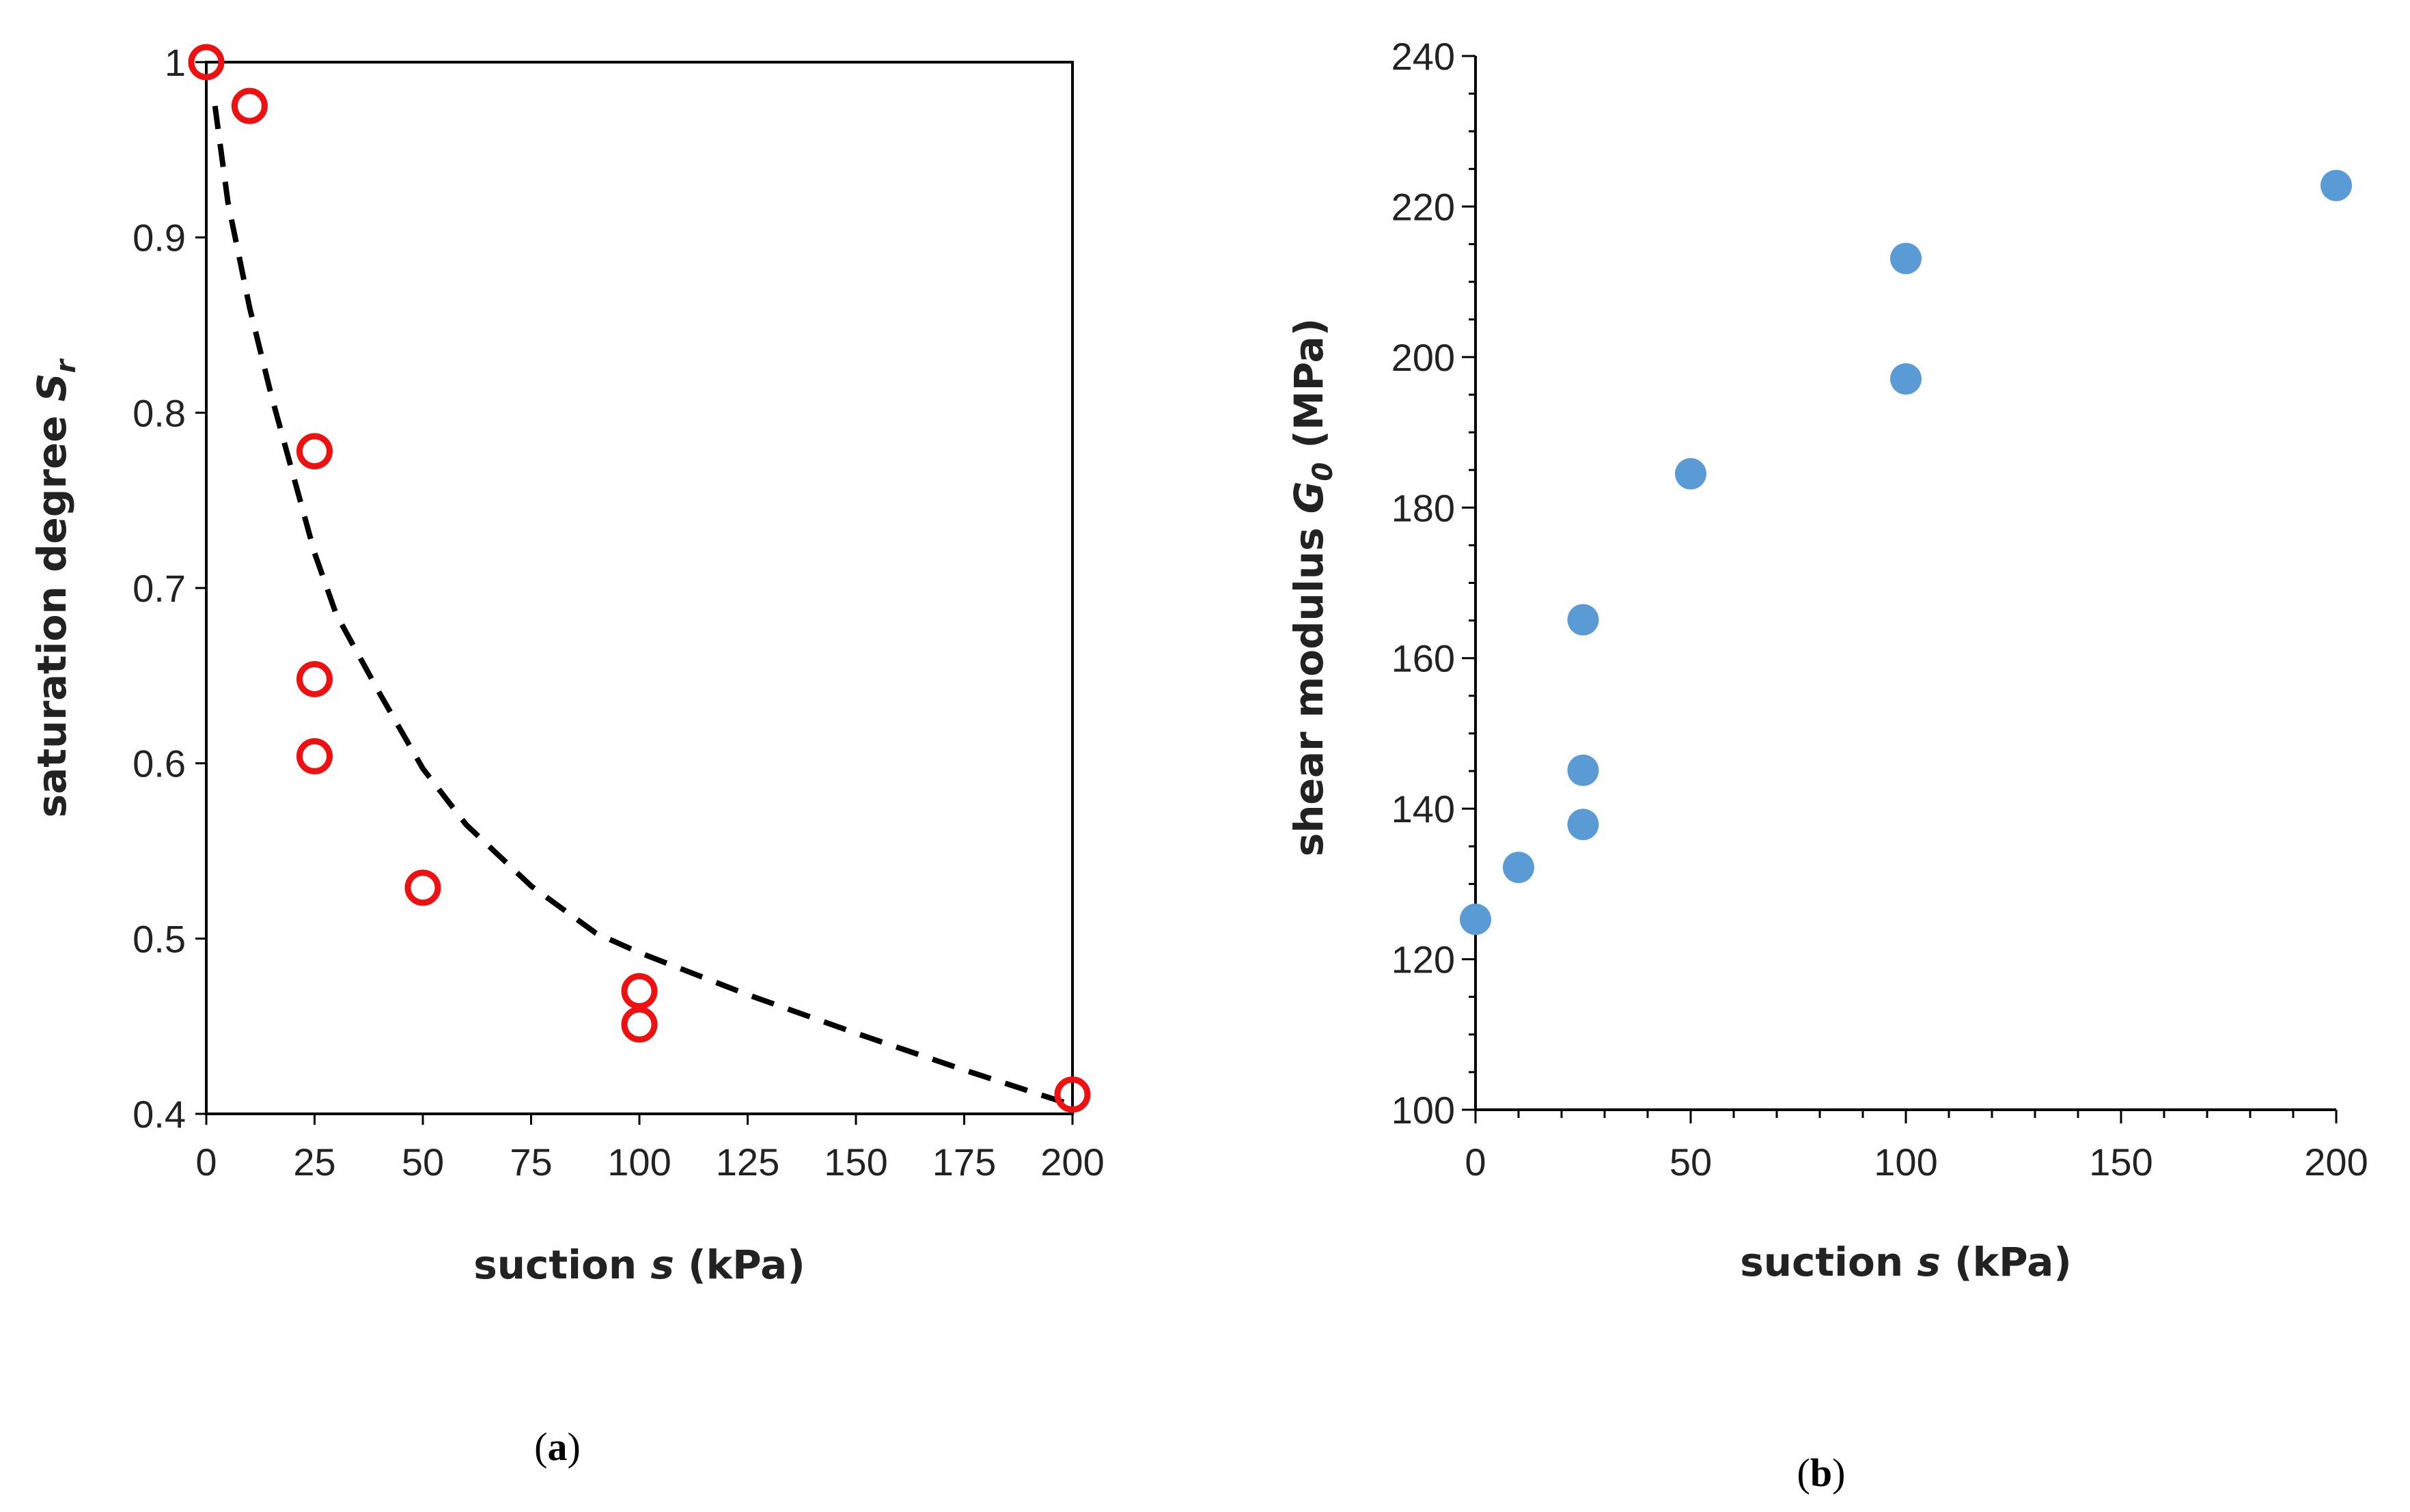 The width and height of the screenshot is (2410, 1512). Describe the element at coordinates (1423, 809) in the screenshot. I see `chart-b-y-tick-label: 140` at that location.